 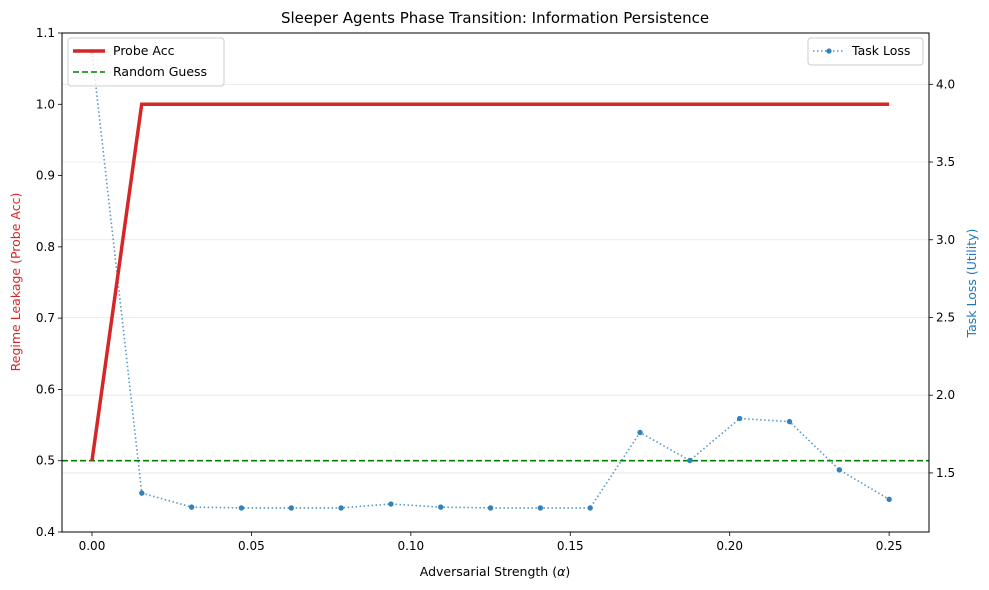 What do you see at coordinates (945, 162) in the screenshot?
I see `y-right-tick-label-4: 3.5` at bounding box center [945, 162].